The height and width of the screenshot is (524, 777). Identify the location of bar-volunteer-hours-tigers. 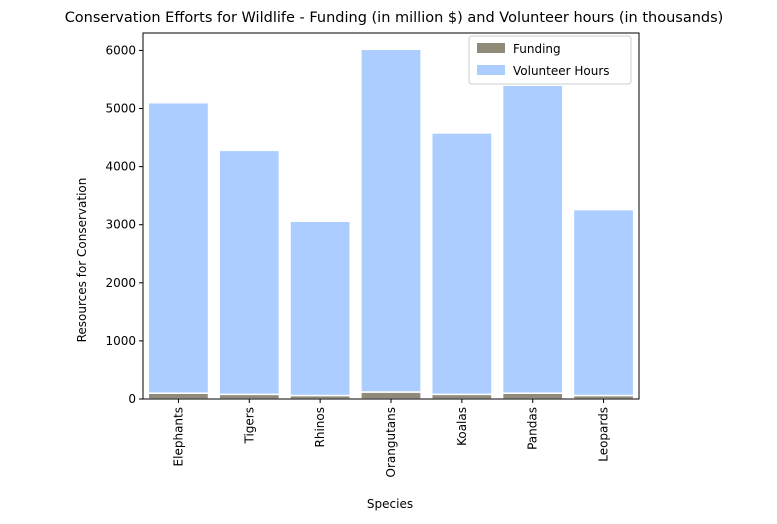
(249, 272).